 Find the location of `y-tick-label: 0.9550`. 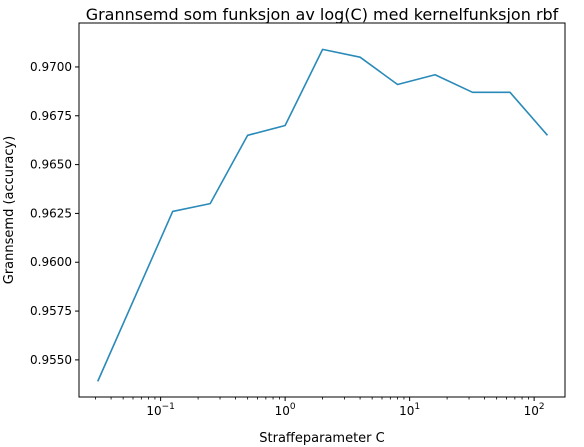

y-tick-label: 0.9550 is located at coordinates (51, 360).